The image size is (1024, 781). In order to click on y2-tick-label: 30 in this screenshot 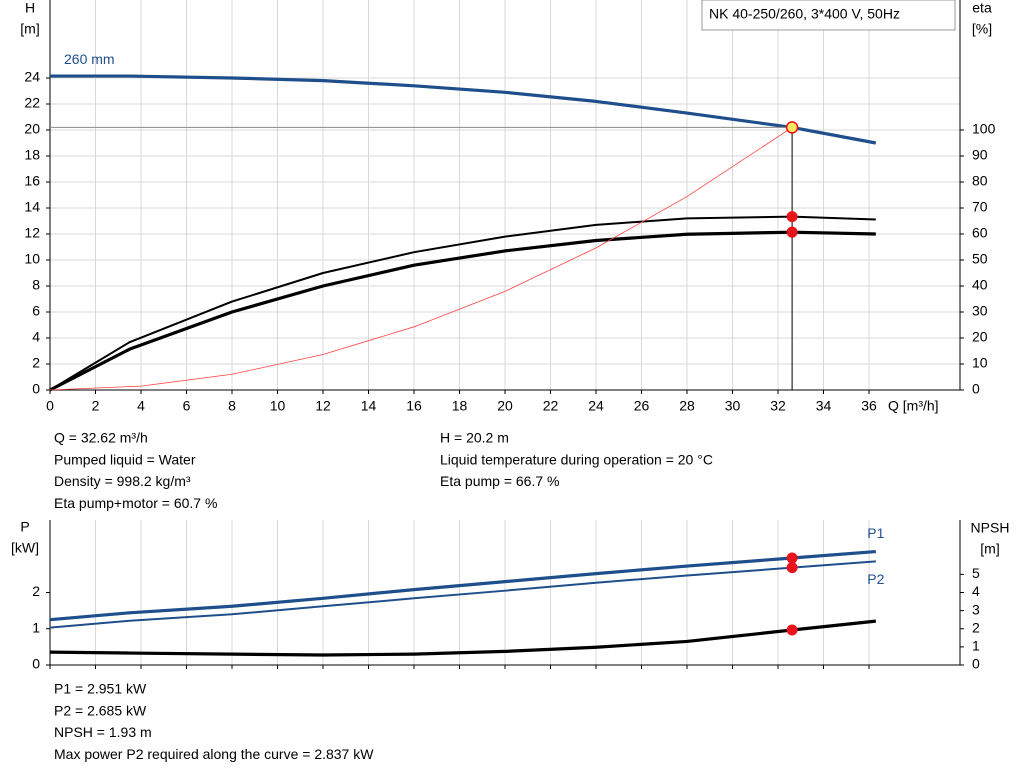, I will do `click(980, 311)`.